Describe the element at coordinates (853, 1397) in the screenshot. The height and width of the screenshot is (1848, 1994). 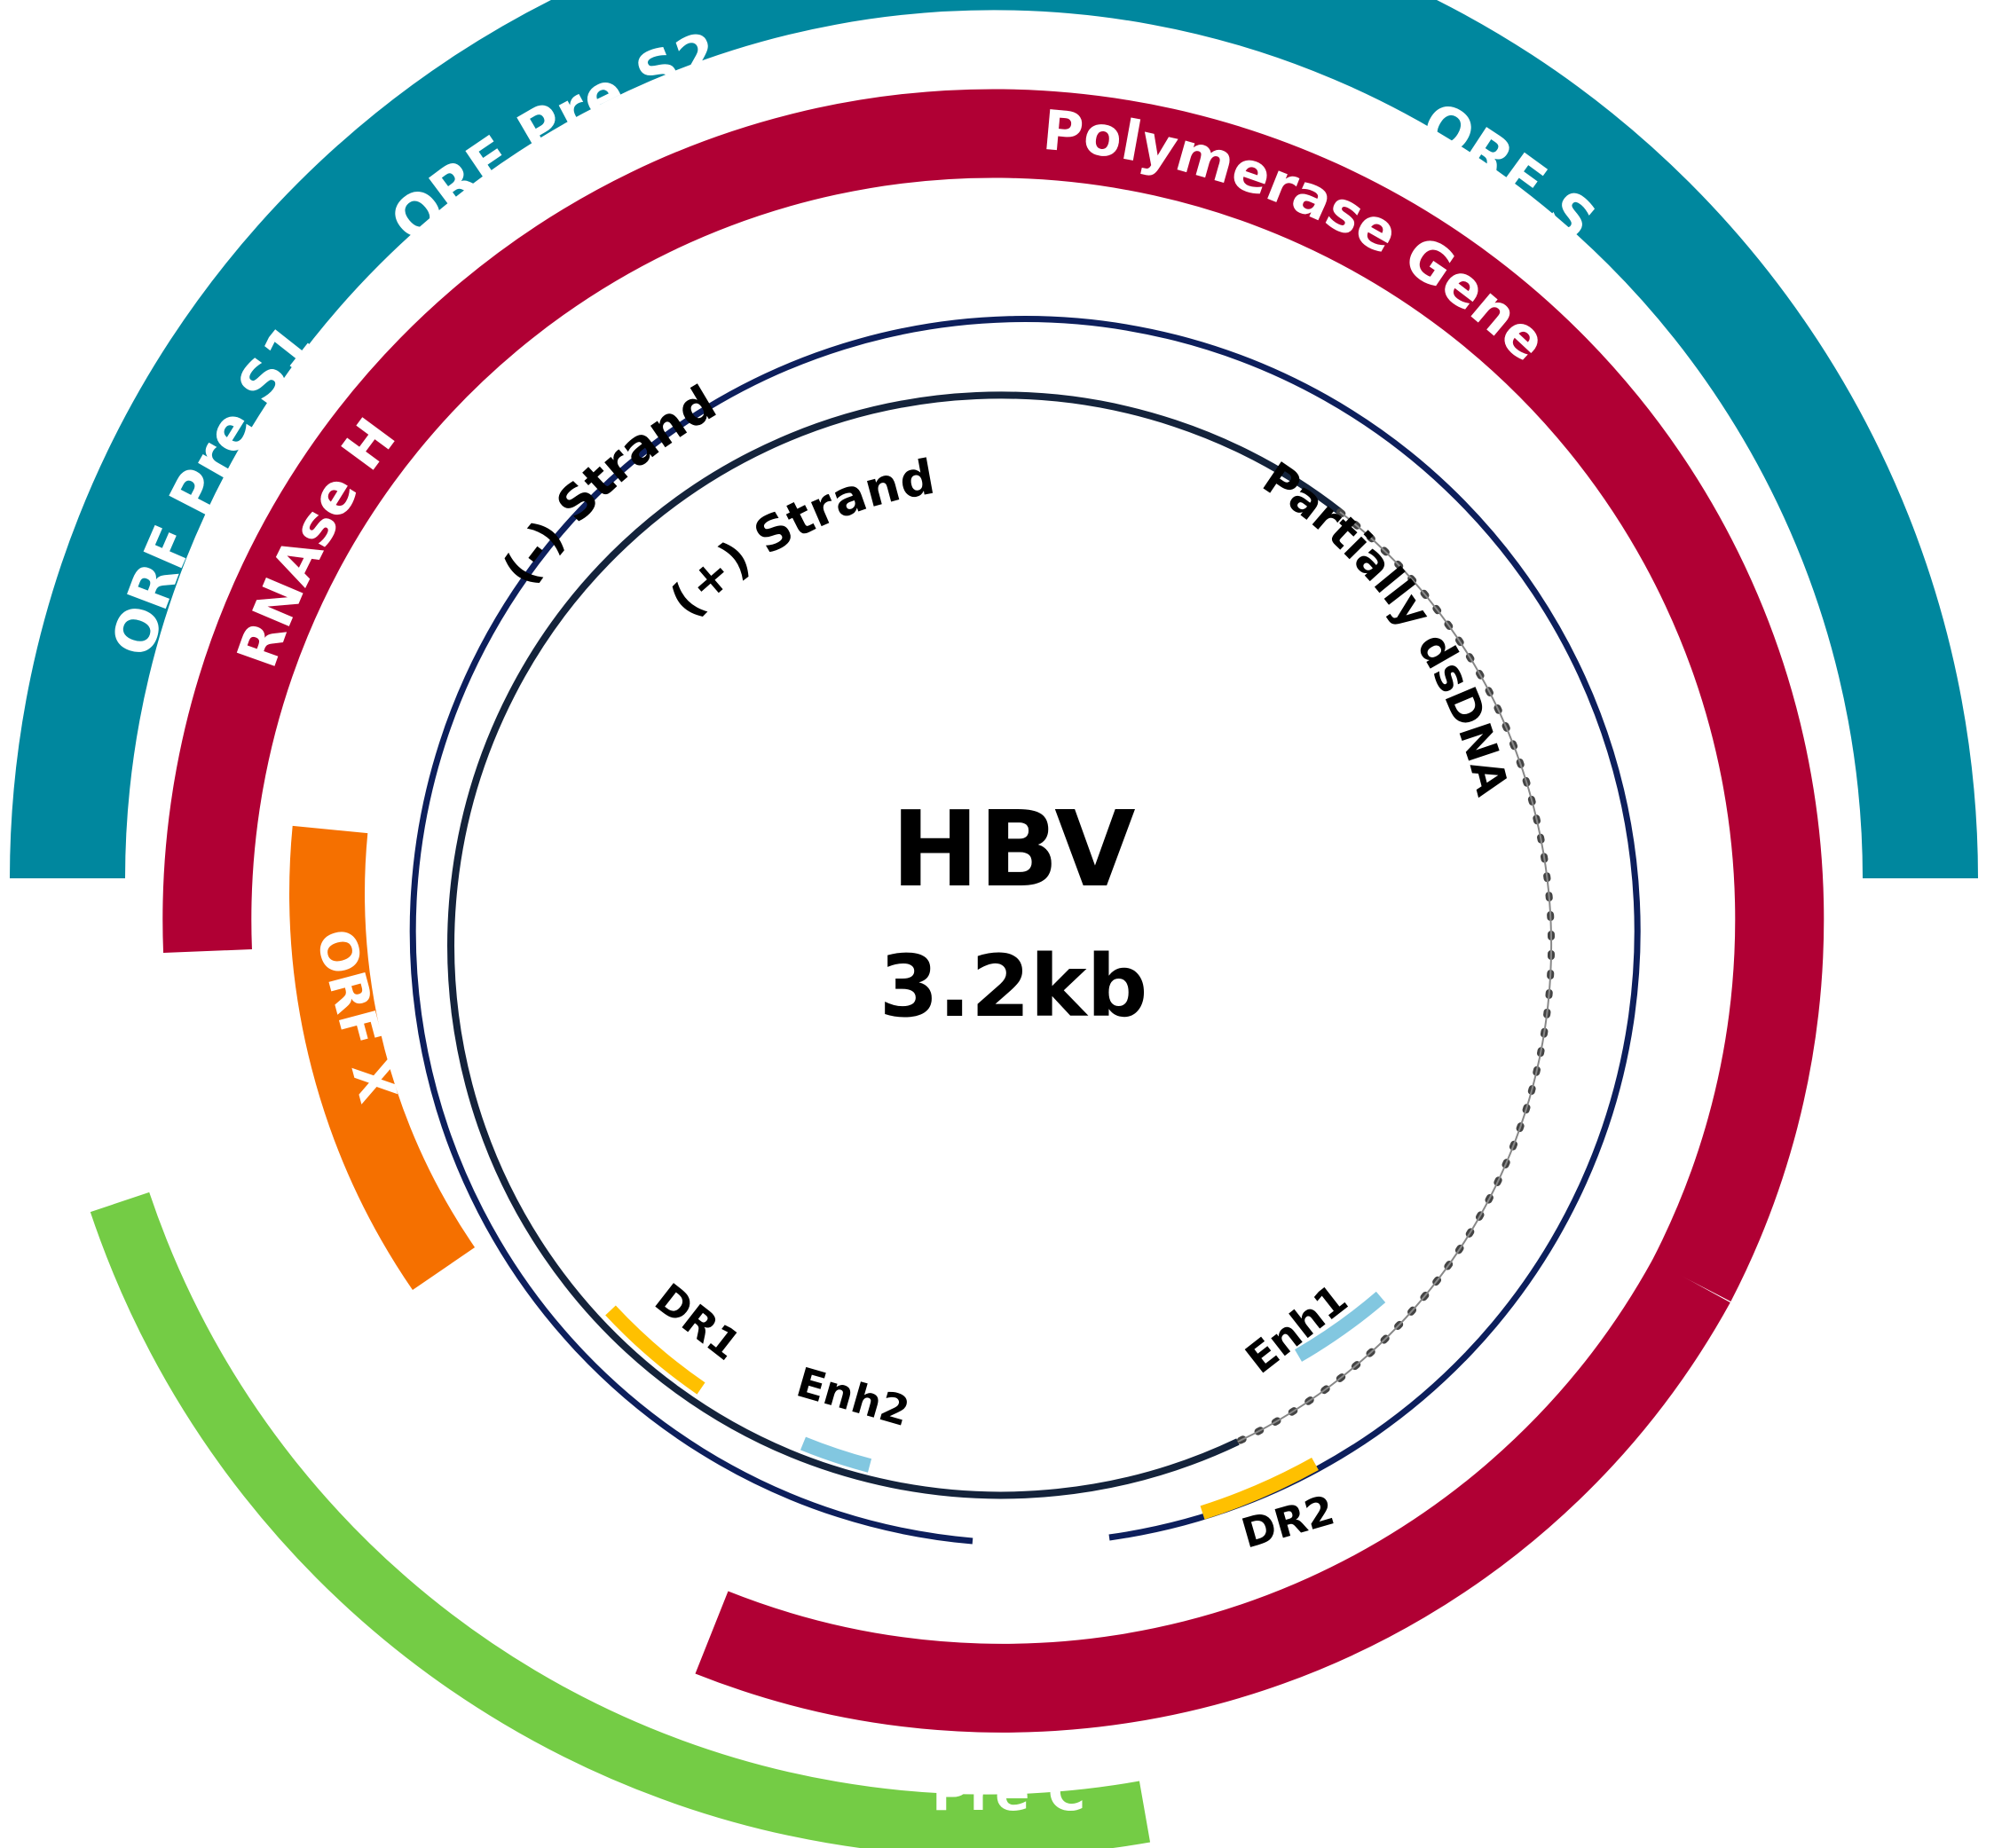
I see `enh2-label: Enh2` at that location.